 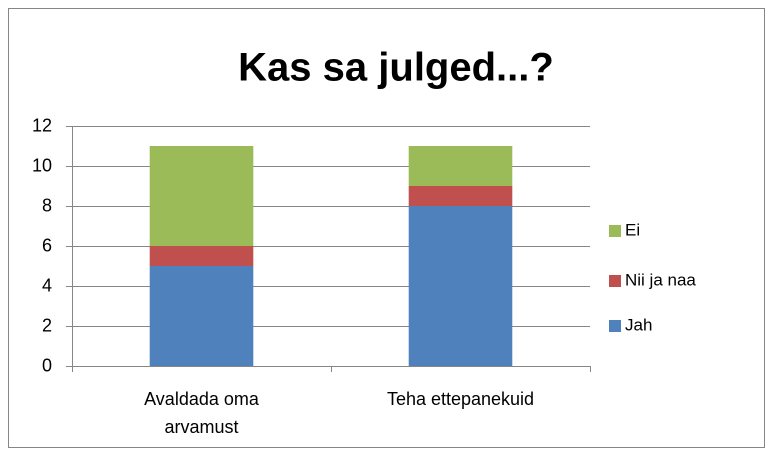 What do you see at coordinates (638, 324) in the screenshot?
I see `legend-label: Jah` at bounding box center [638, 324].